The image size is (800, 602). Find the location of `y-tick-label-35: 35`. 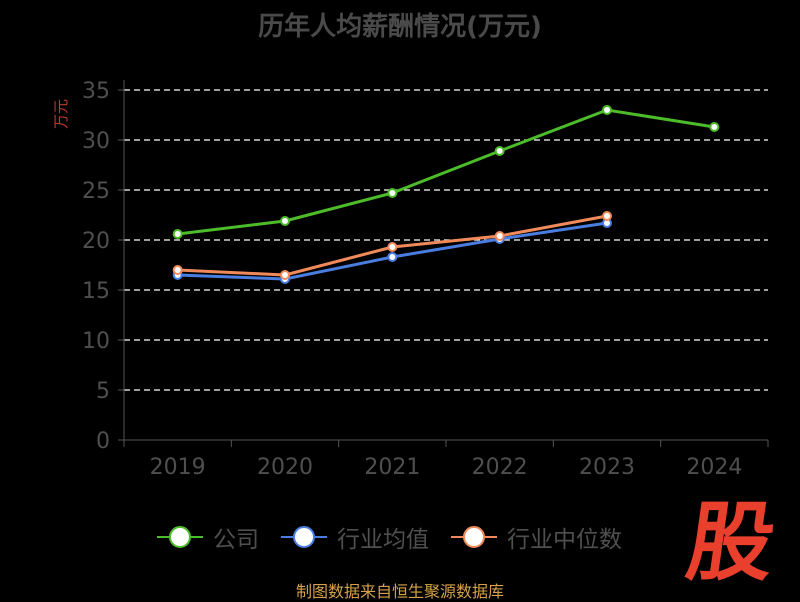

y-tick-label-35: 35 is located at coordinates (96, 91).